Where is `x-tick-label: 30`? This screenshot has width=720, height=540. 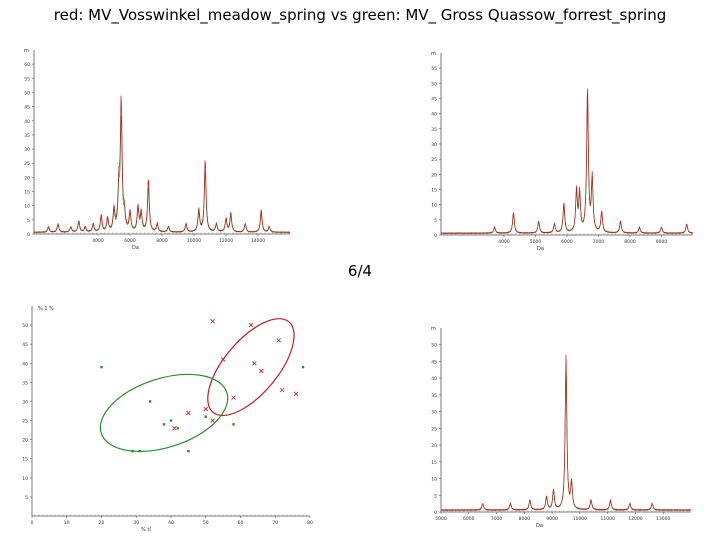 x-tick-label: 30 is located at coordinates (136, 523).